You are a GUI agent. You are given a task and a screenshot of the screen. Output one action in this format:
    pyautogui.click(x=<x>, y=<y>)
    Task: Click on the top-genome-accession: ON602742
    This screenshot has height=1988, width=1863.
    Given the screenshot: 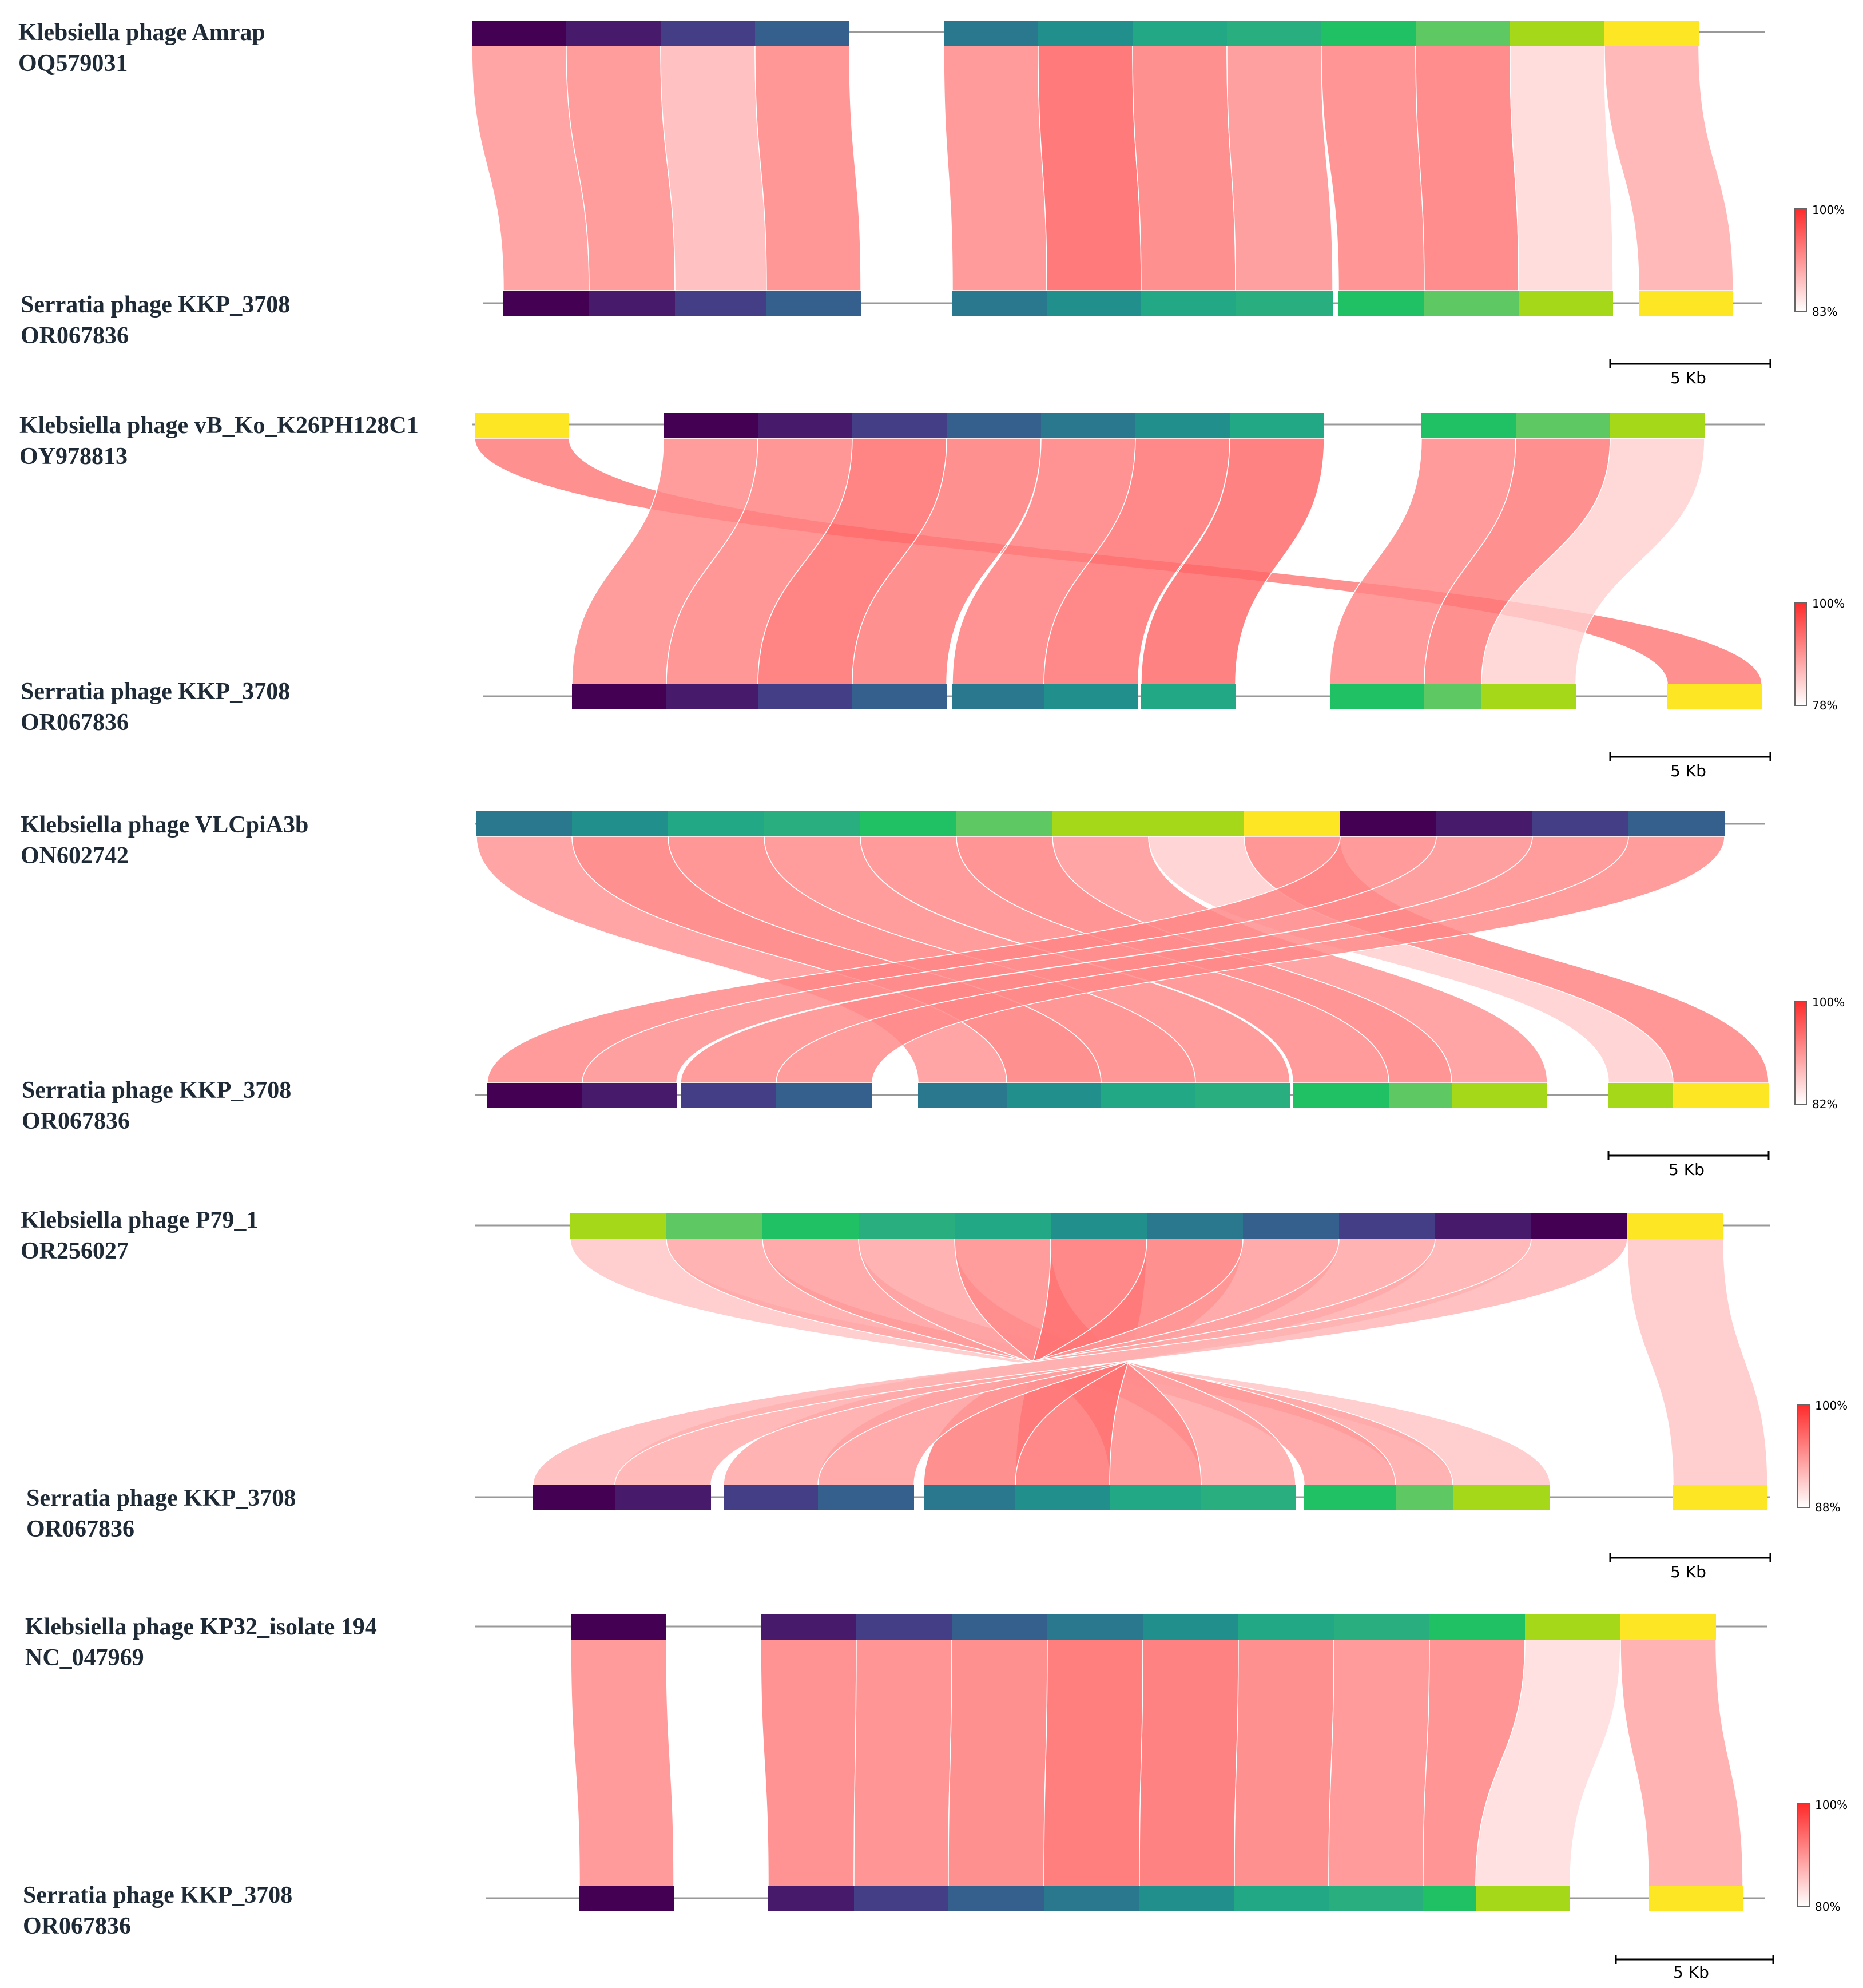 What is the action you would take?
    pyautogui.click(x=75, y=856)
    